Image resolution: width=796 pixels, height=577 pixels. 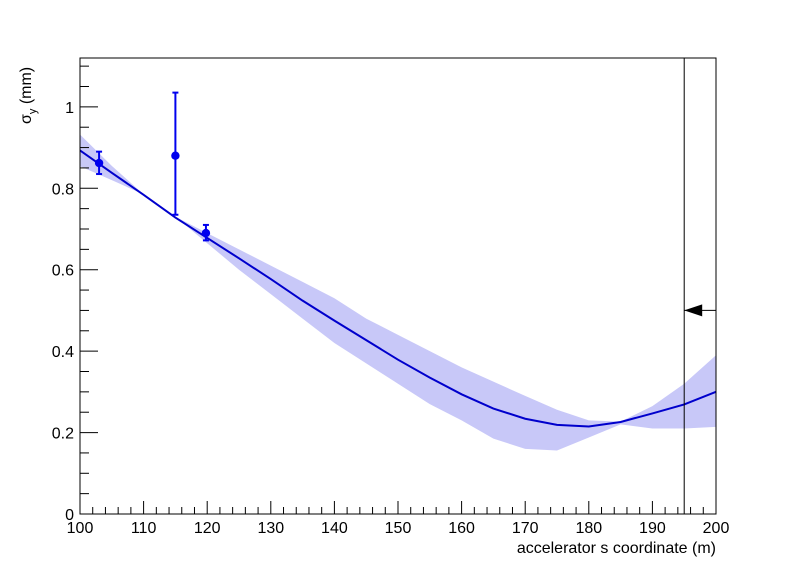 I want to click on y-tick-label: 0, so click(x=69, y=515).